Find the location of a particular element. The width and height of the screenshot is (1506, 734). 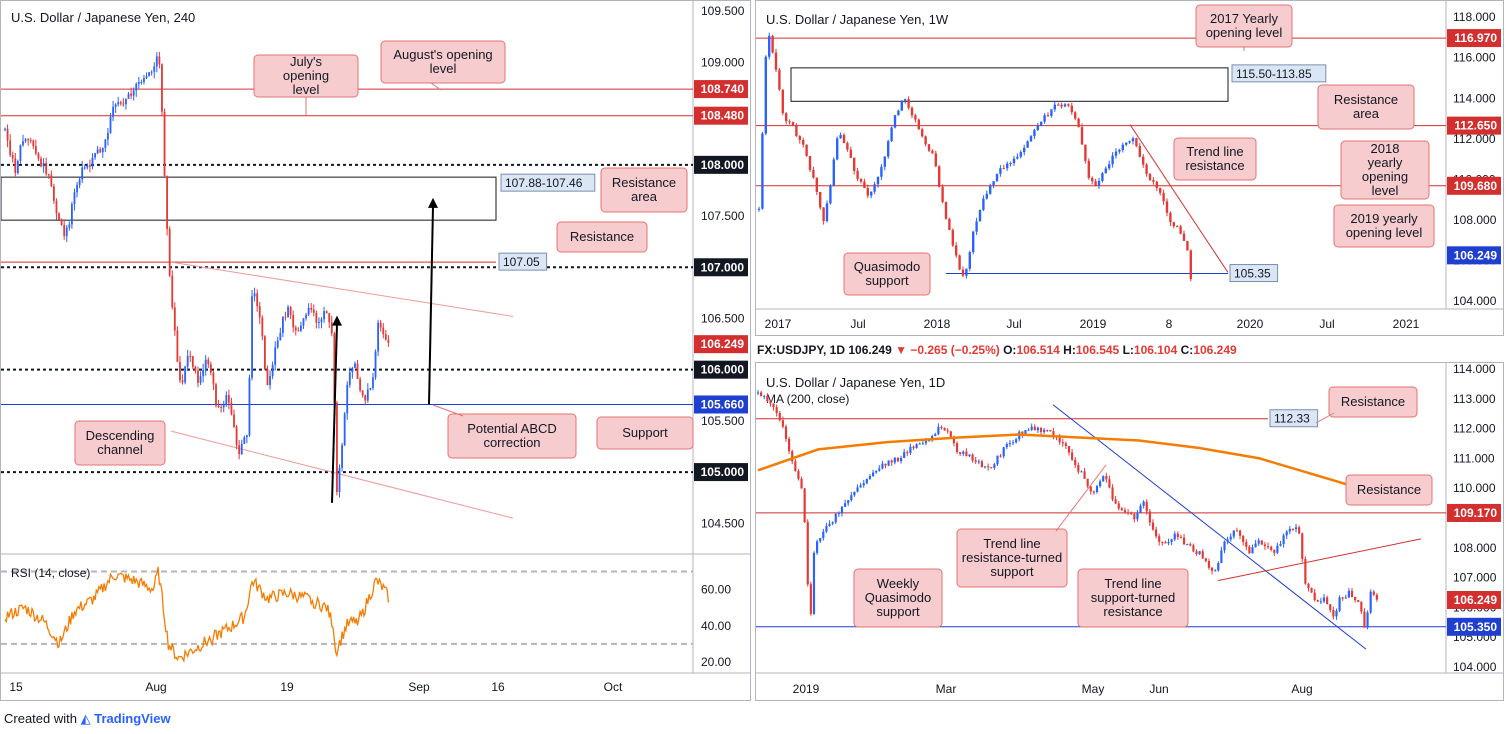

note-2019-text: 2019 yearly is located at coordinates (1384, 218).